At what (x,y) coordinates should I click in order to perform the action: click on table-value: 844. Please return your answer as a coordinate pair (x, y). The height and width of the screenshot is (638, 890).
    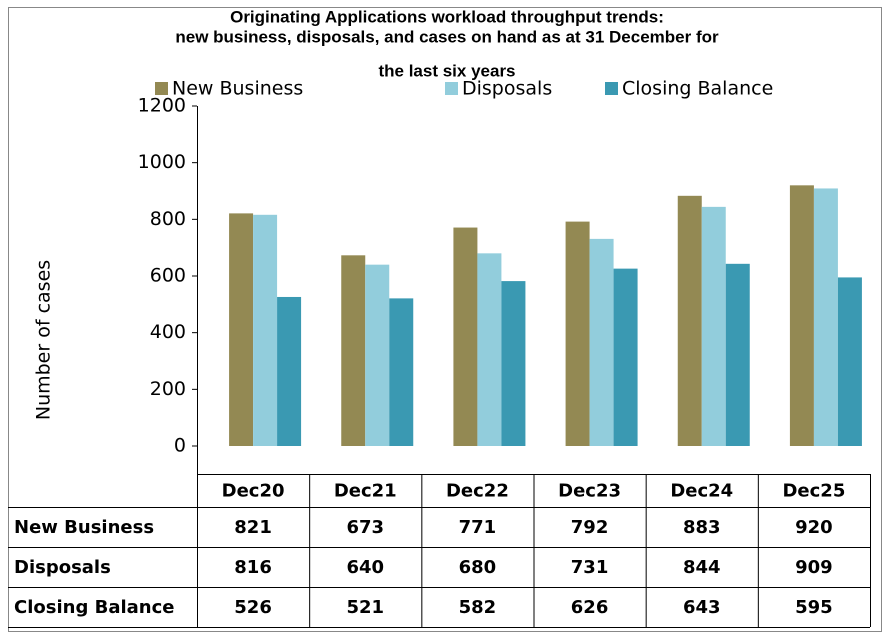
    Looking at the image, I should click on (702, 567).